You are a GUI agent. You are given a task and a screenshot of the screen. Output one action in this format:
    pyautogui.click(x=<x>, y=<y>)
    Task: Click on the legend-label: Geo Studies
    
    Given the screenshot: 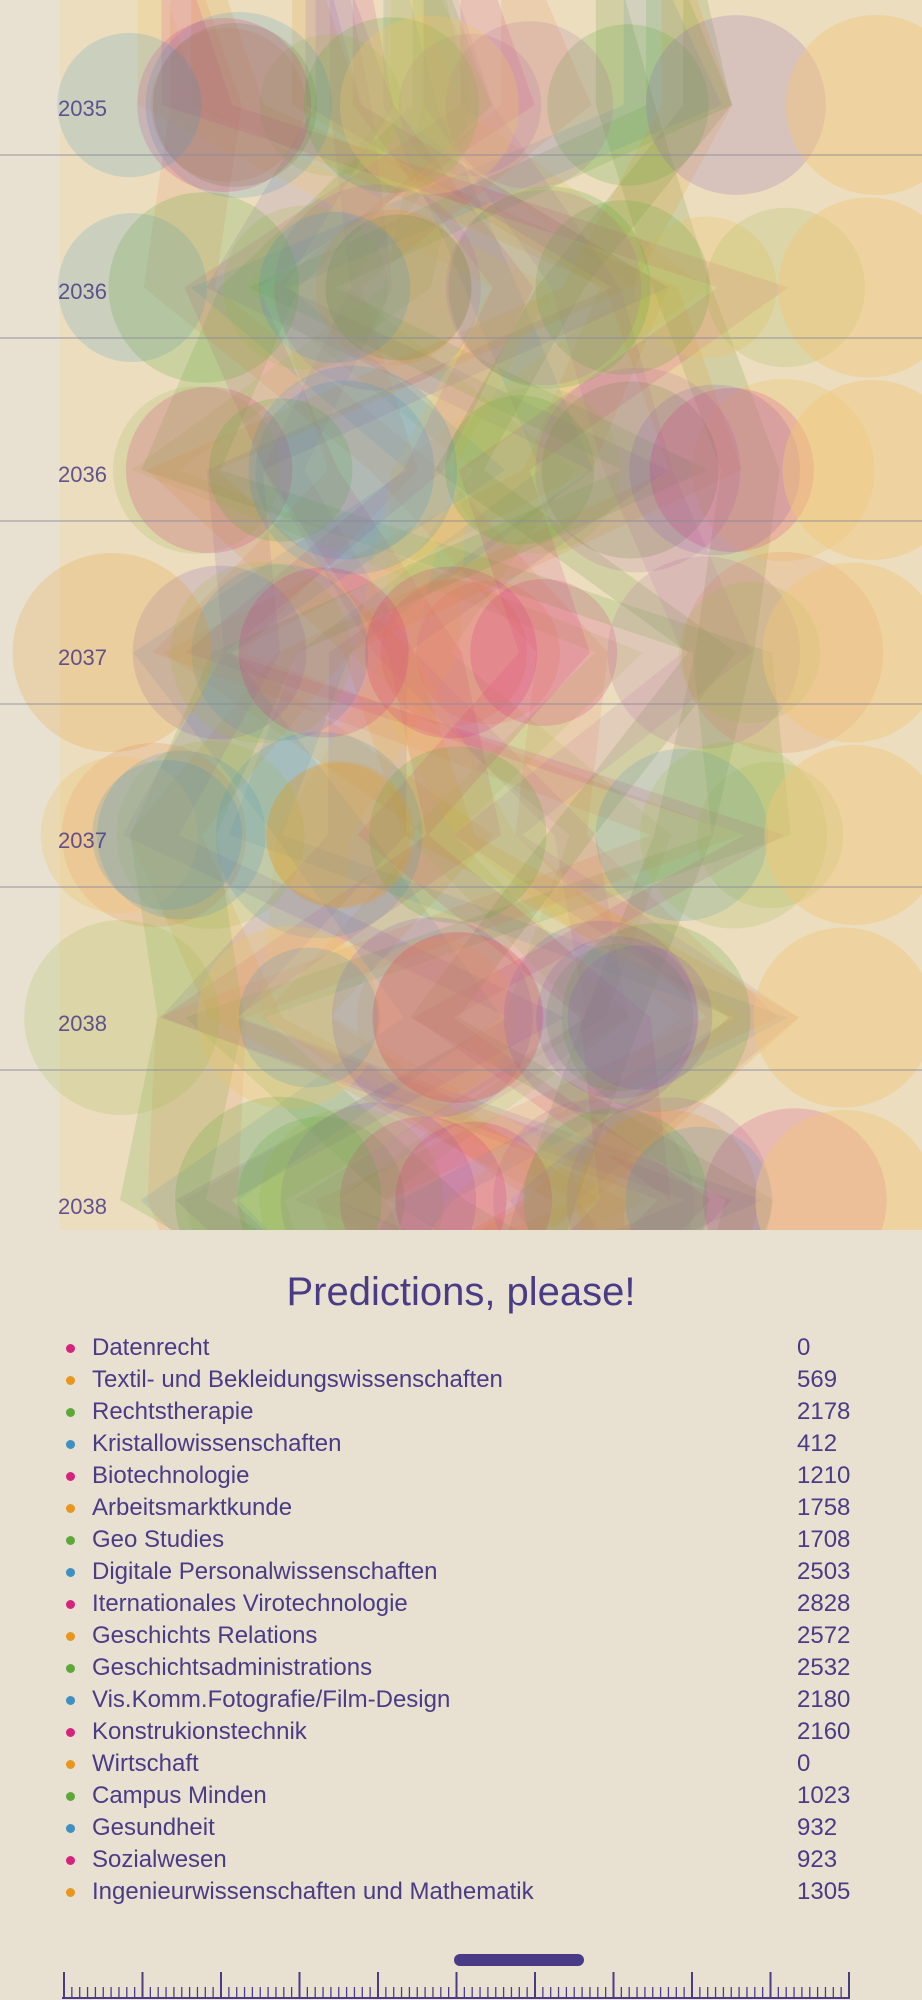 What is the action you would take?
    pyautogui.click(x=158, y=1539)
    